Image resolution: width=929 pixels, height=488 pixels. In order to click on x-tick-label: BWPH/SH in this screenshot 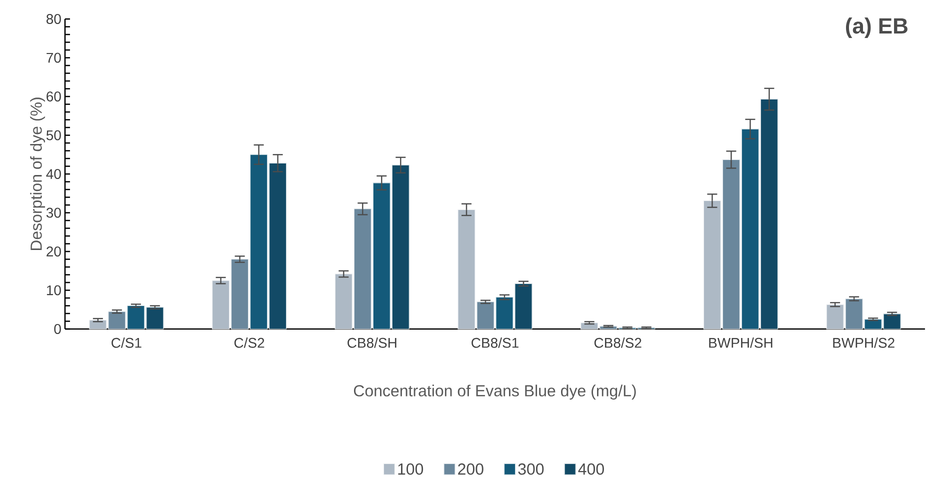, I will do `click(740, 343)`.